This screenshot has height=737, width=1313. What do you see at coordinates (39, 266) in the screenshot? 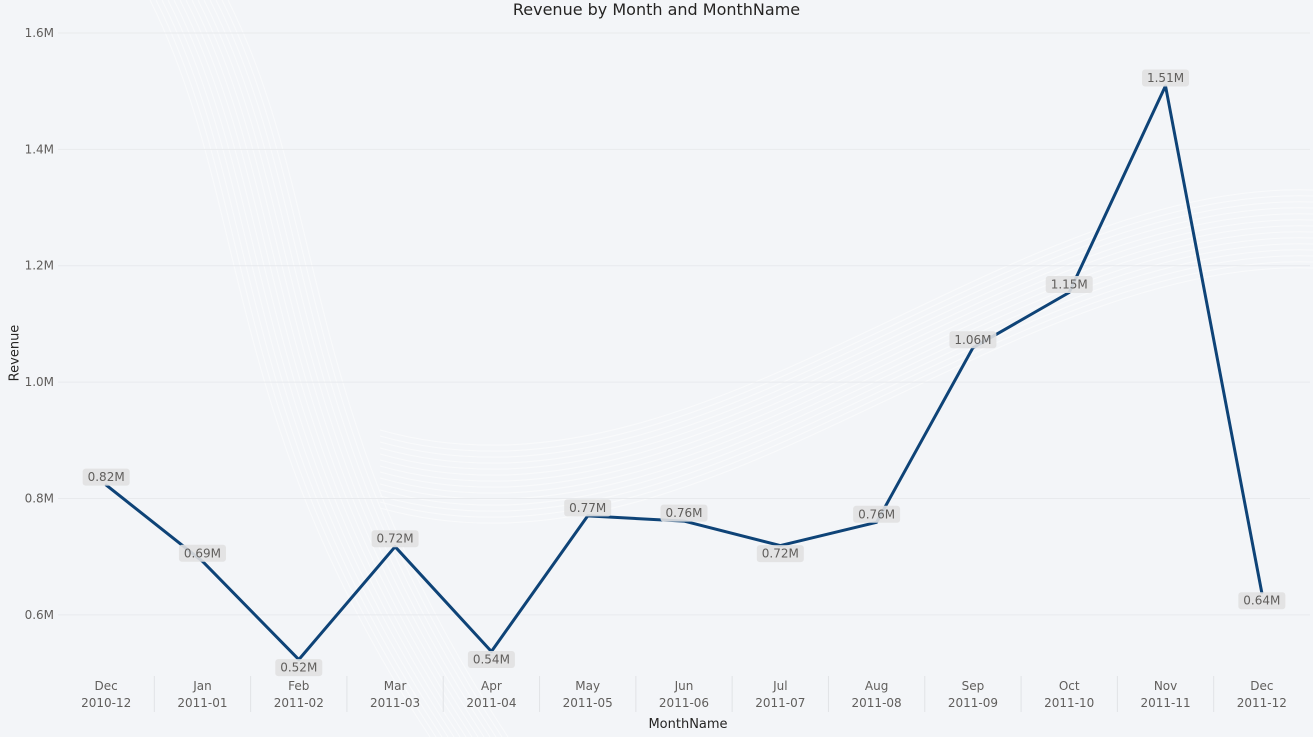
I see `y-tick-label: 1.2M` at bounding box center [39, 266].